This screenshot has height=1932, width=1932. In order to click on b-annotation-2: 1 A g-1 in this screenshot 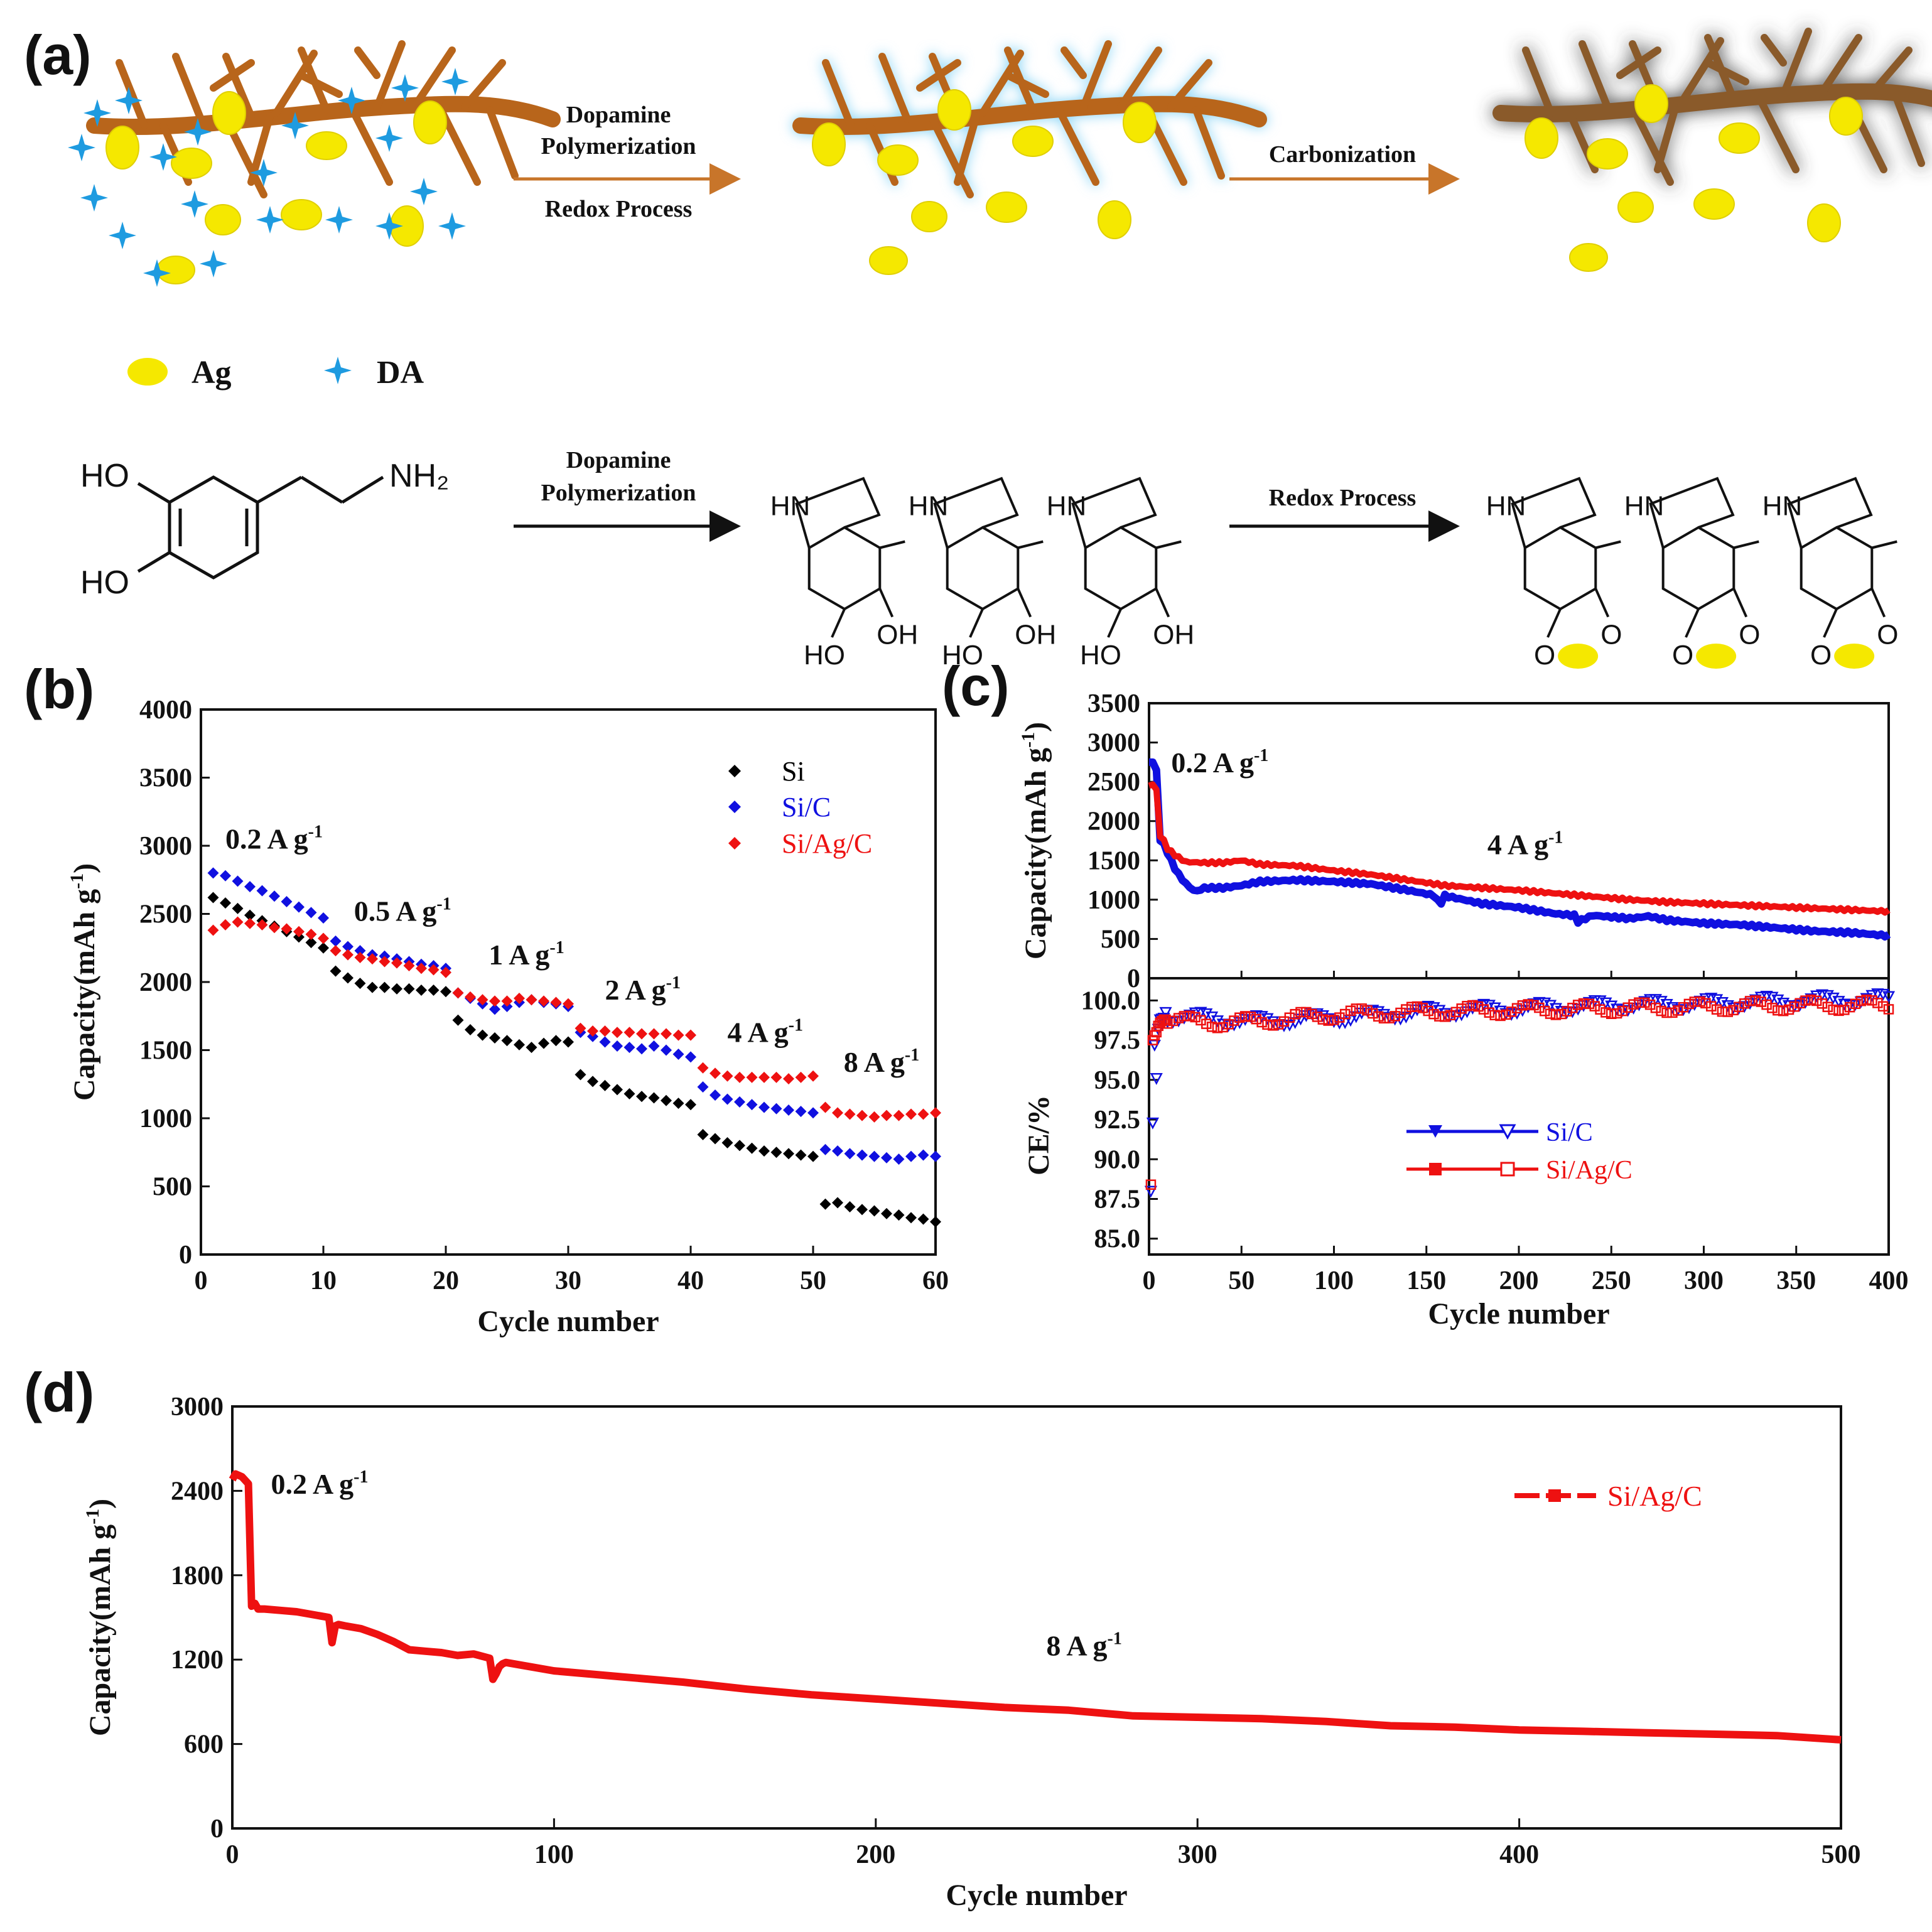, I will do `click(526, 954)`.